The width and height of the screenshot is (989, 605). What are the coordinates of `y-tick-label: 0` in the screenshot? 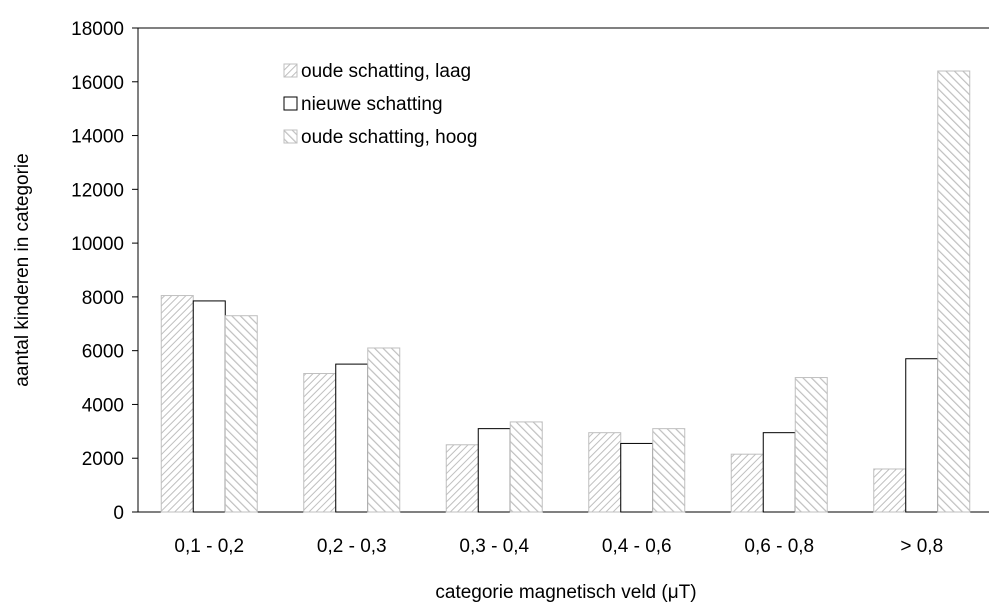 It's located at (118, 513).